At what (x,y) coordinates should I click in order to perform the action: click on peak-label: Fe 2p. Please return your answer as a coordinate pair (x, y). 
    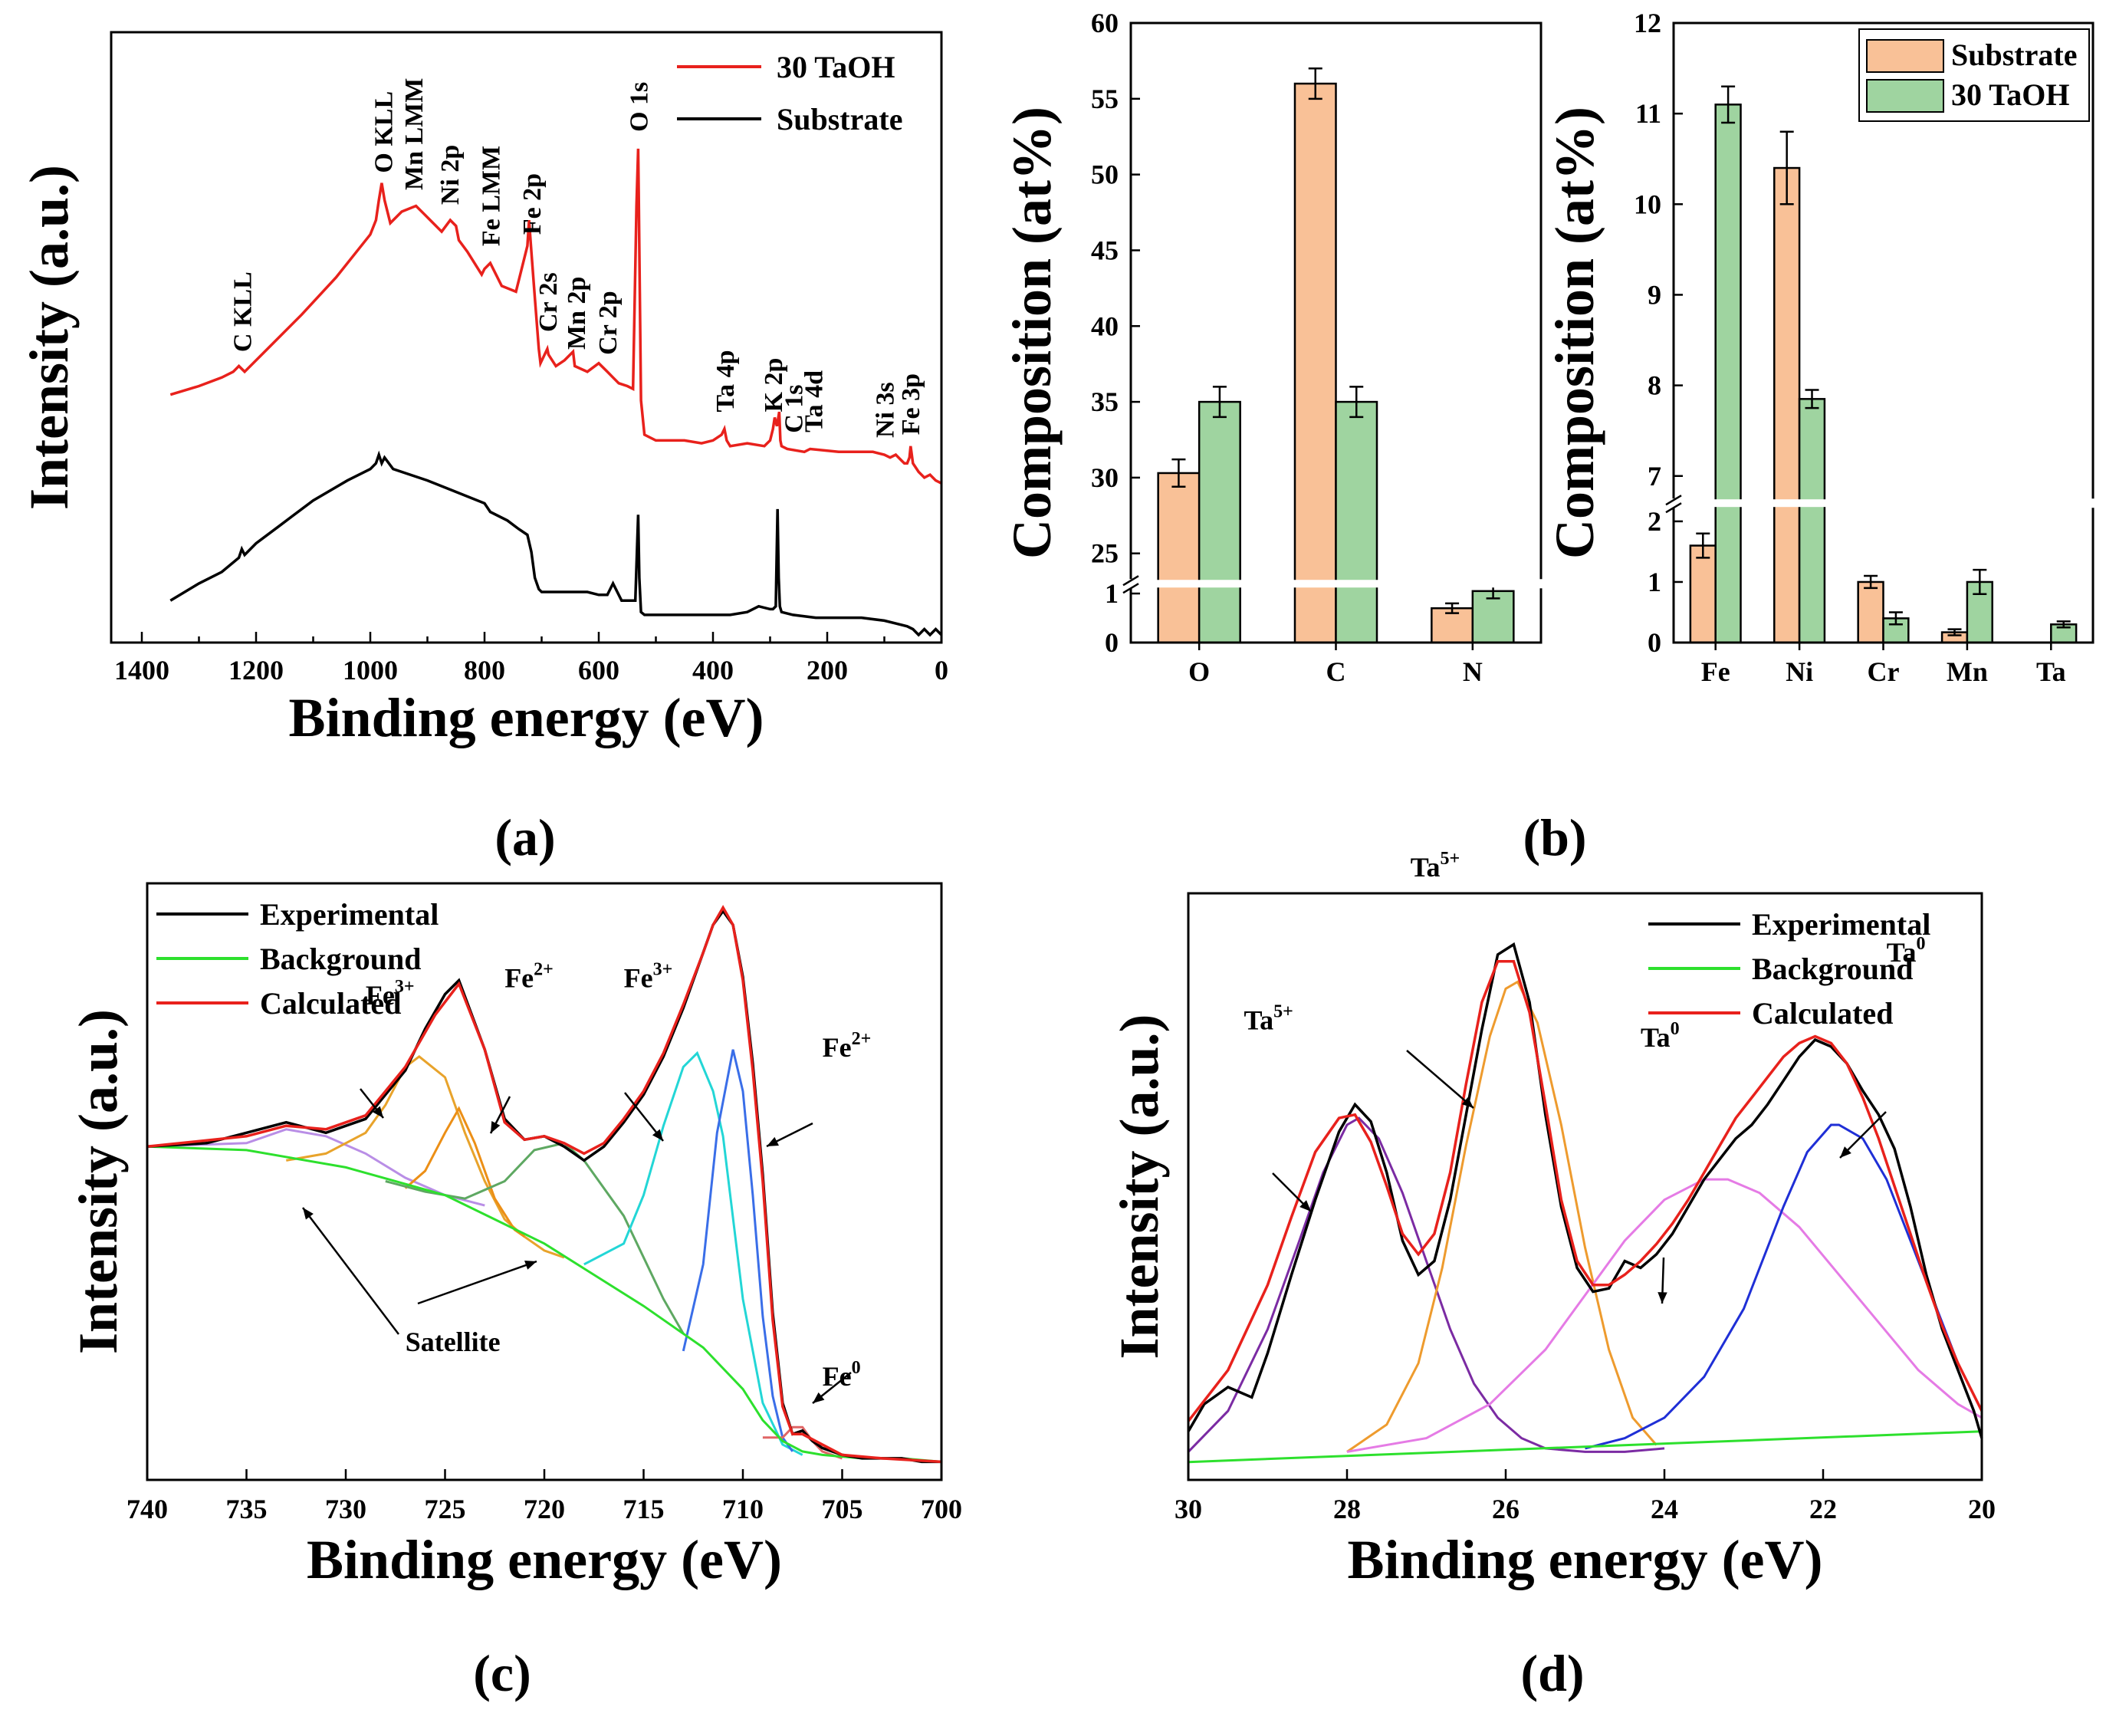
    Looking at the image, I should click on (532, 204).